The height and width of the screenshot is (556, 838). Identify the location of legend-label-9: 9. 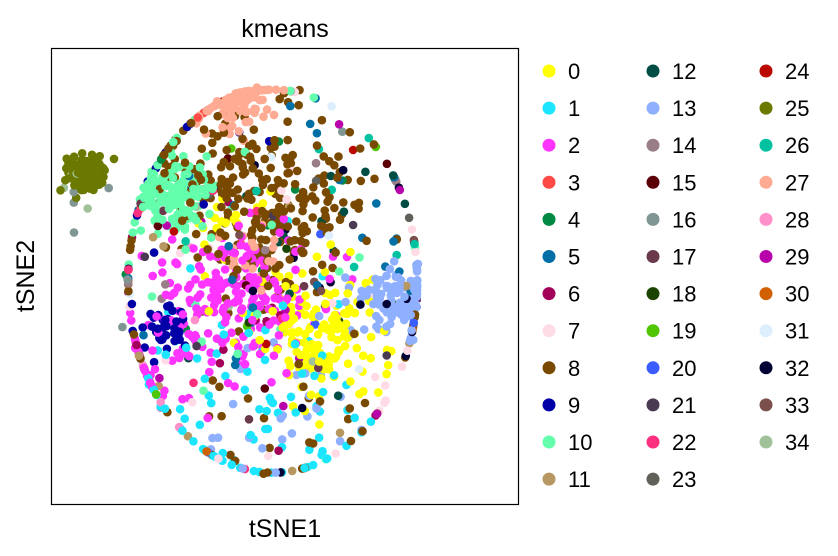
(574, 405).